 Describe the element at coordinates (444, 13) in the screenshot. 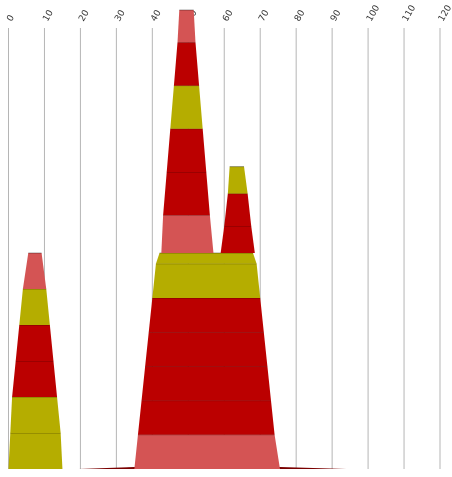

I see `x-tick-label-120: 120` at that location.